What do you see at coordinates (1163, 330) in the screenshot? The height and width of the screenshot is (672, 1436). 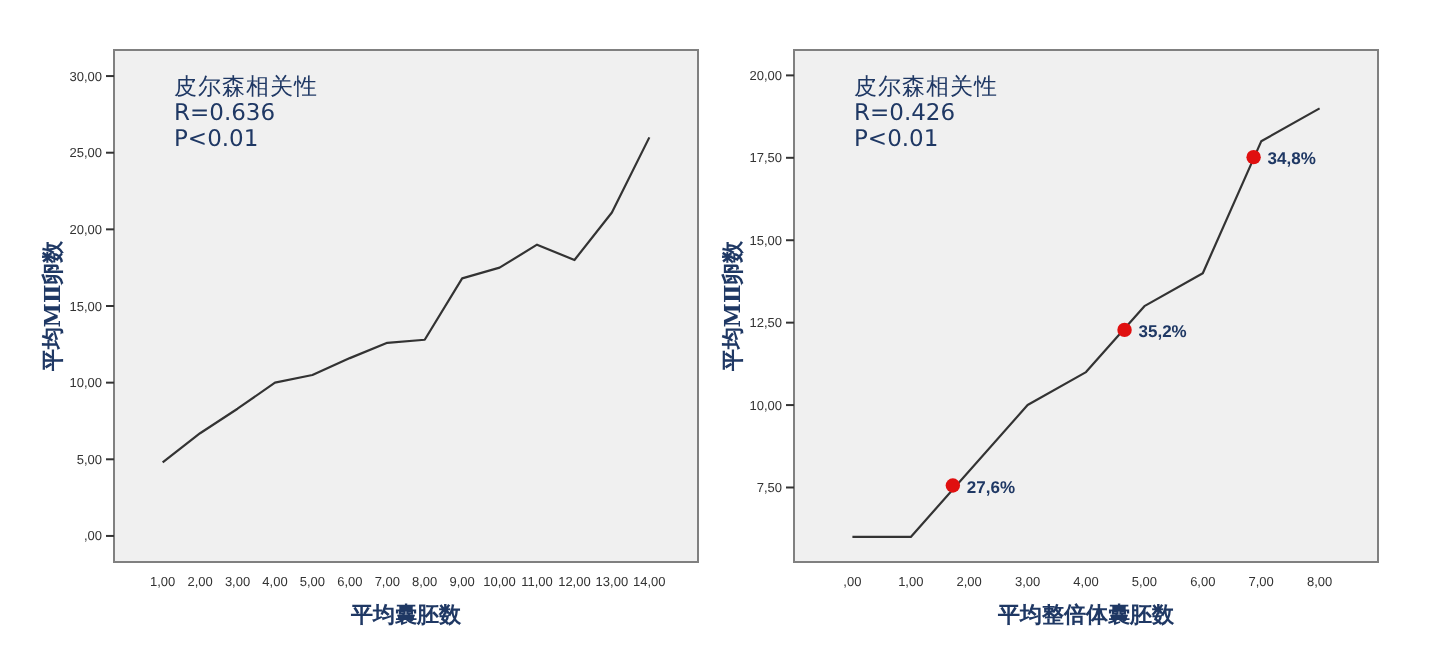 I see `annotation: 35,2%` at bounding box center [1163, 330].